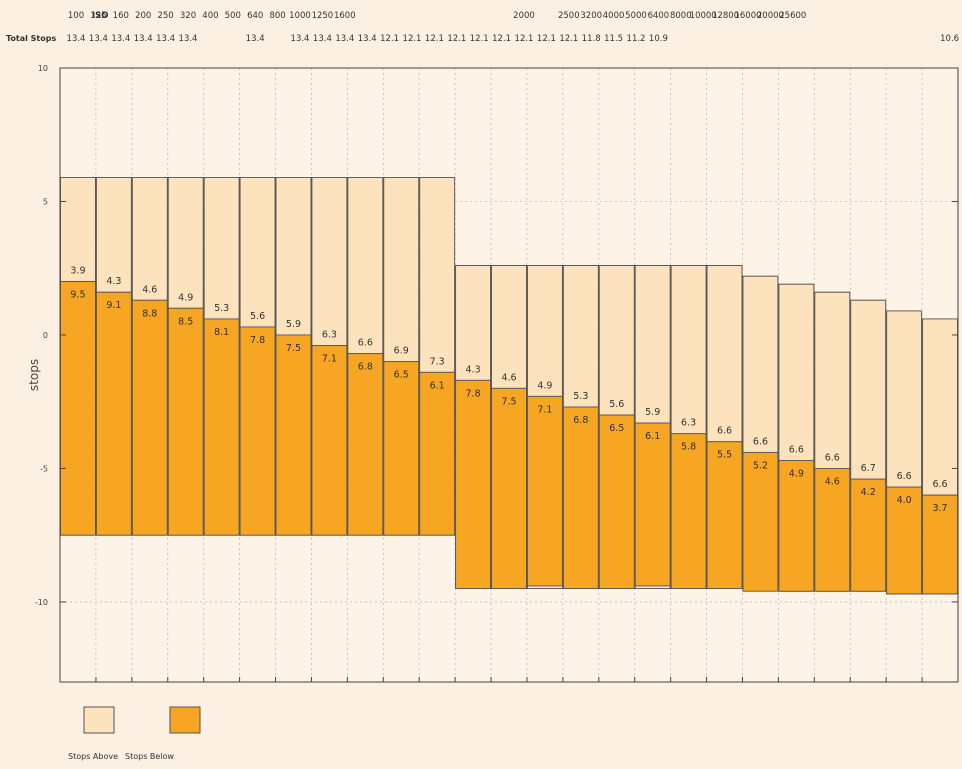  I want to click on data-label-stops-below: 6.5, so click(401, 375).